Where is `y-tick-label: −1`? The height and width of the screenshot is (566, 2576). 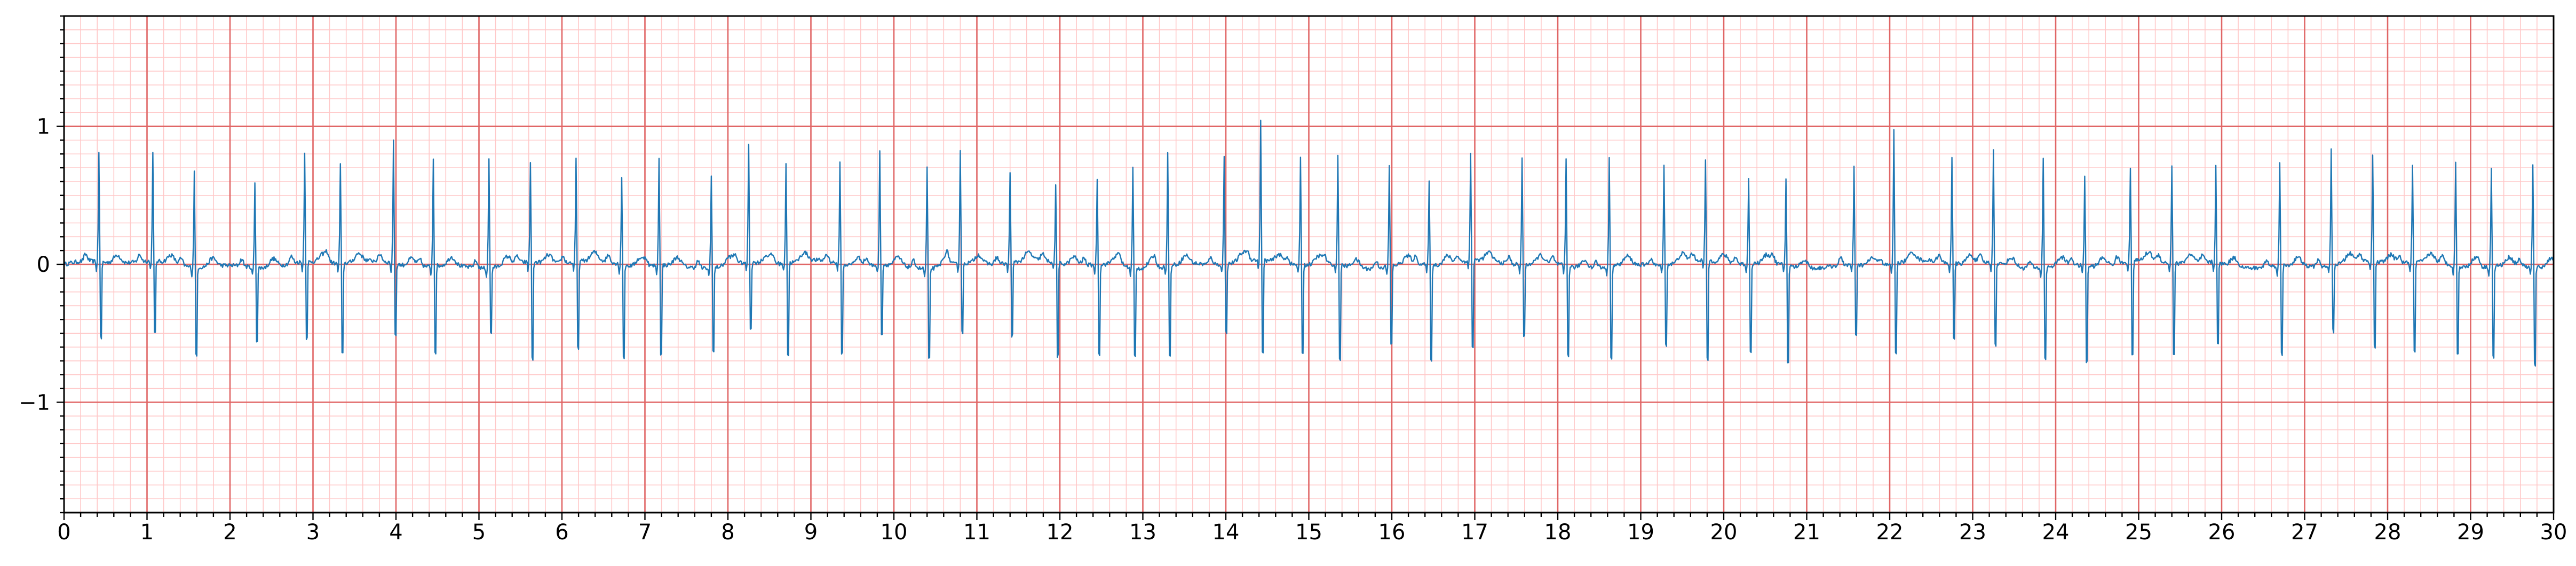 y-tick-label: −1 is located at coordinates (34, 402).